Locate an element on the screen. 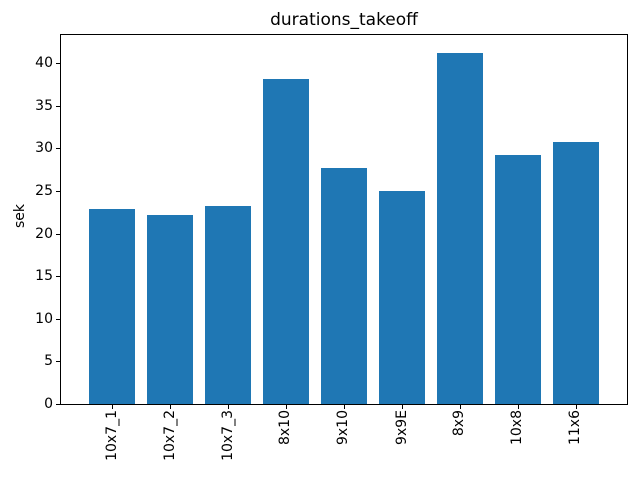 Image resolution: width=640 pixels, height=480 pixels. bar-9x10 is located at coordinates (344, 285).